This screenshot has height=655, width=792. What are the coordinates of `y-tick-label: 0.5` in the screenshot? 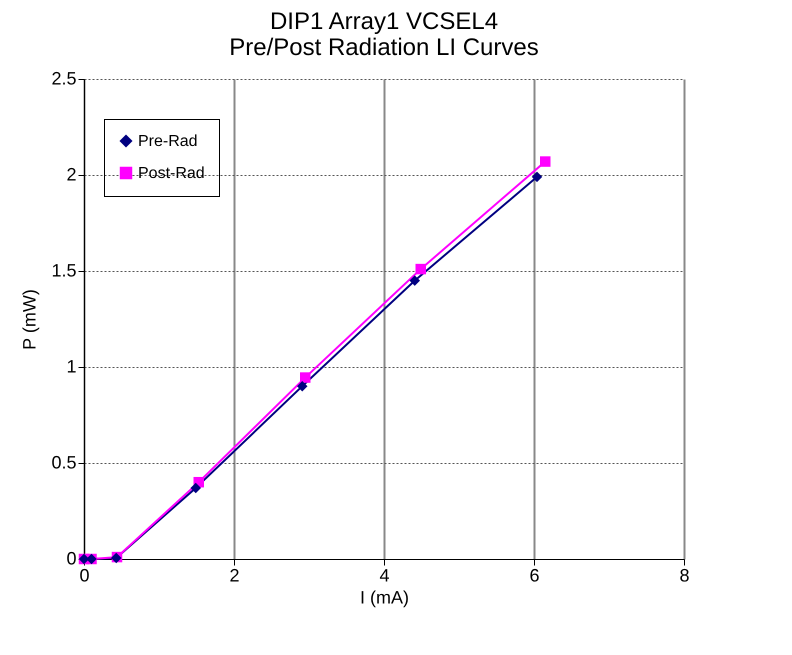 It's located at (63, 462).